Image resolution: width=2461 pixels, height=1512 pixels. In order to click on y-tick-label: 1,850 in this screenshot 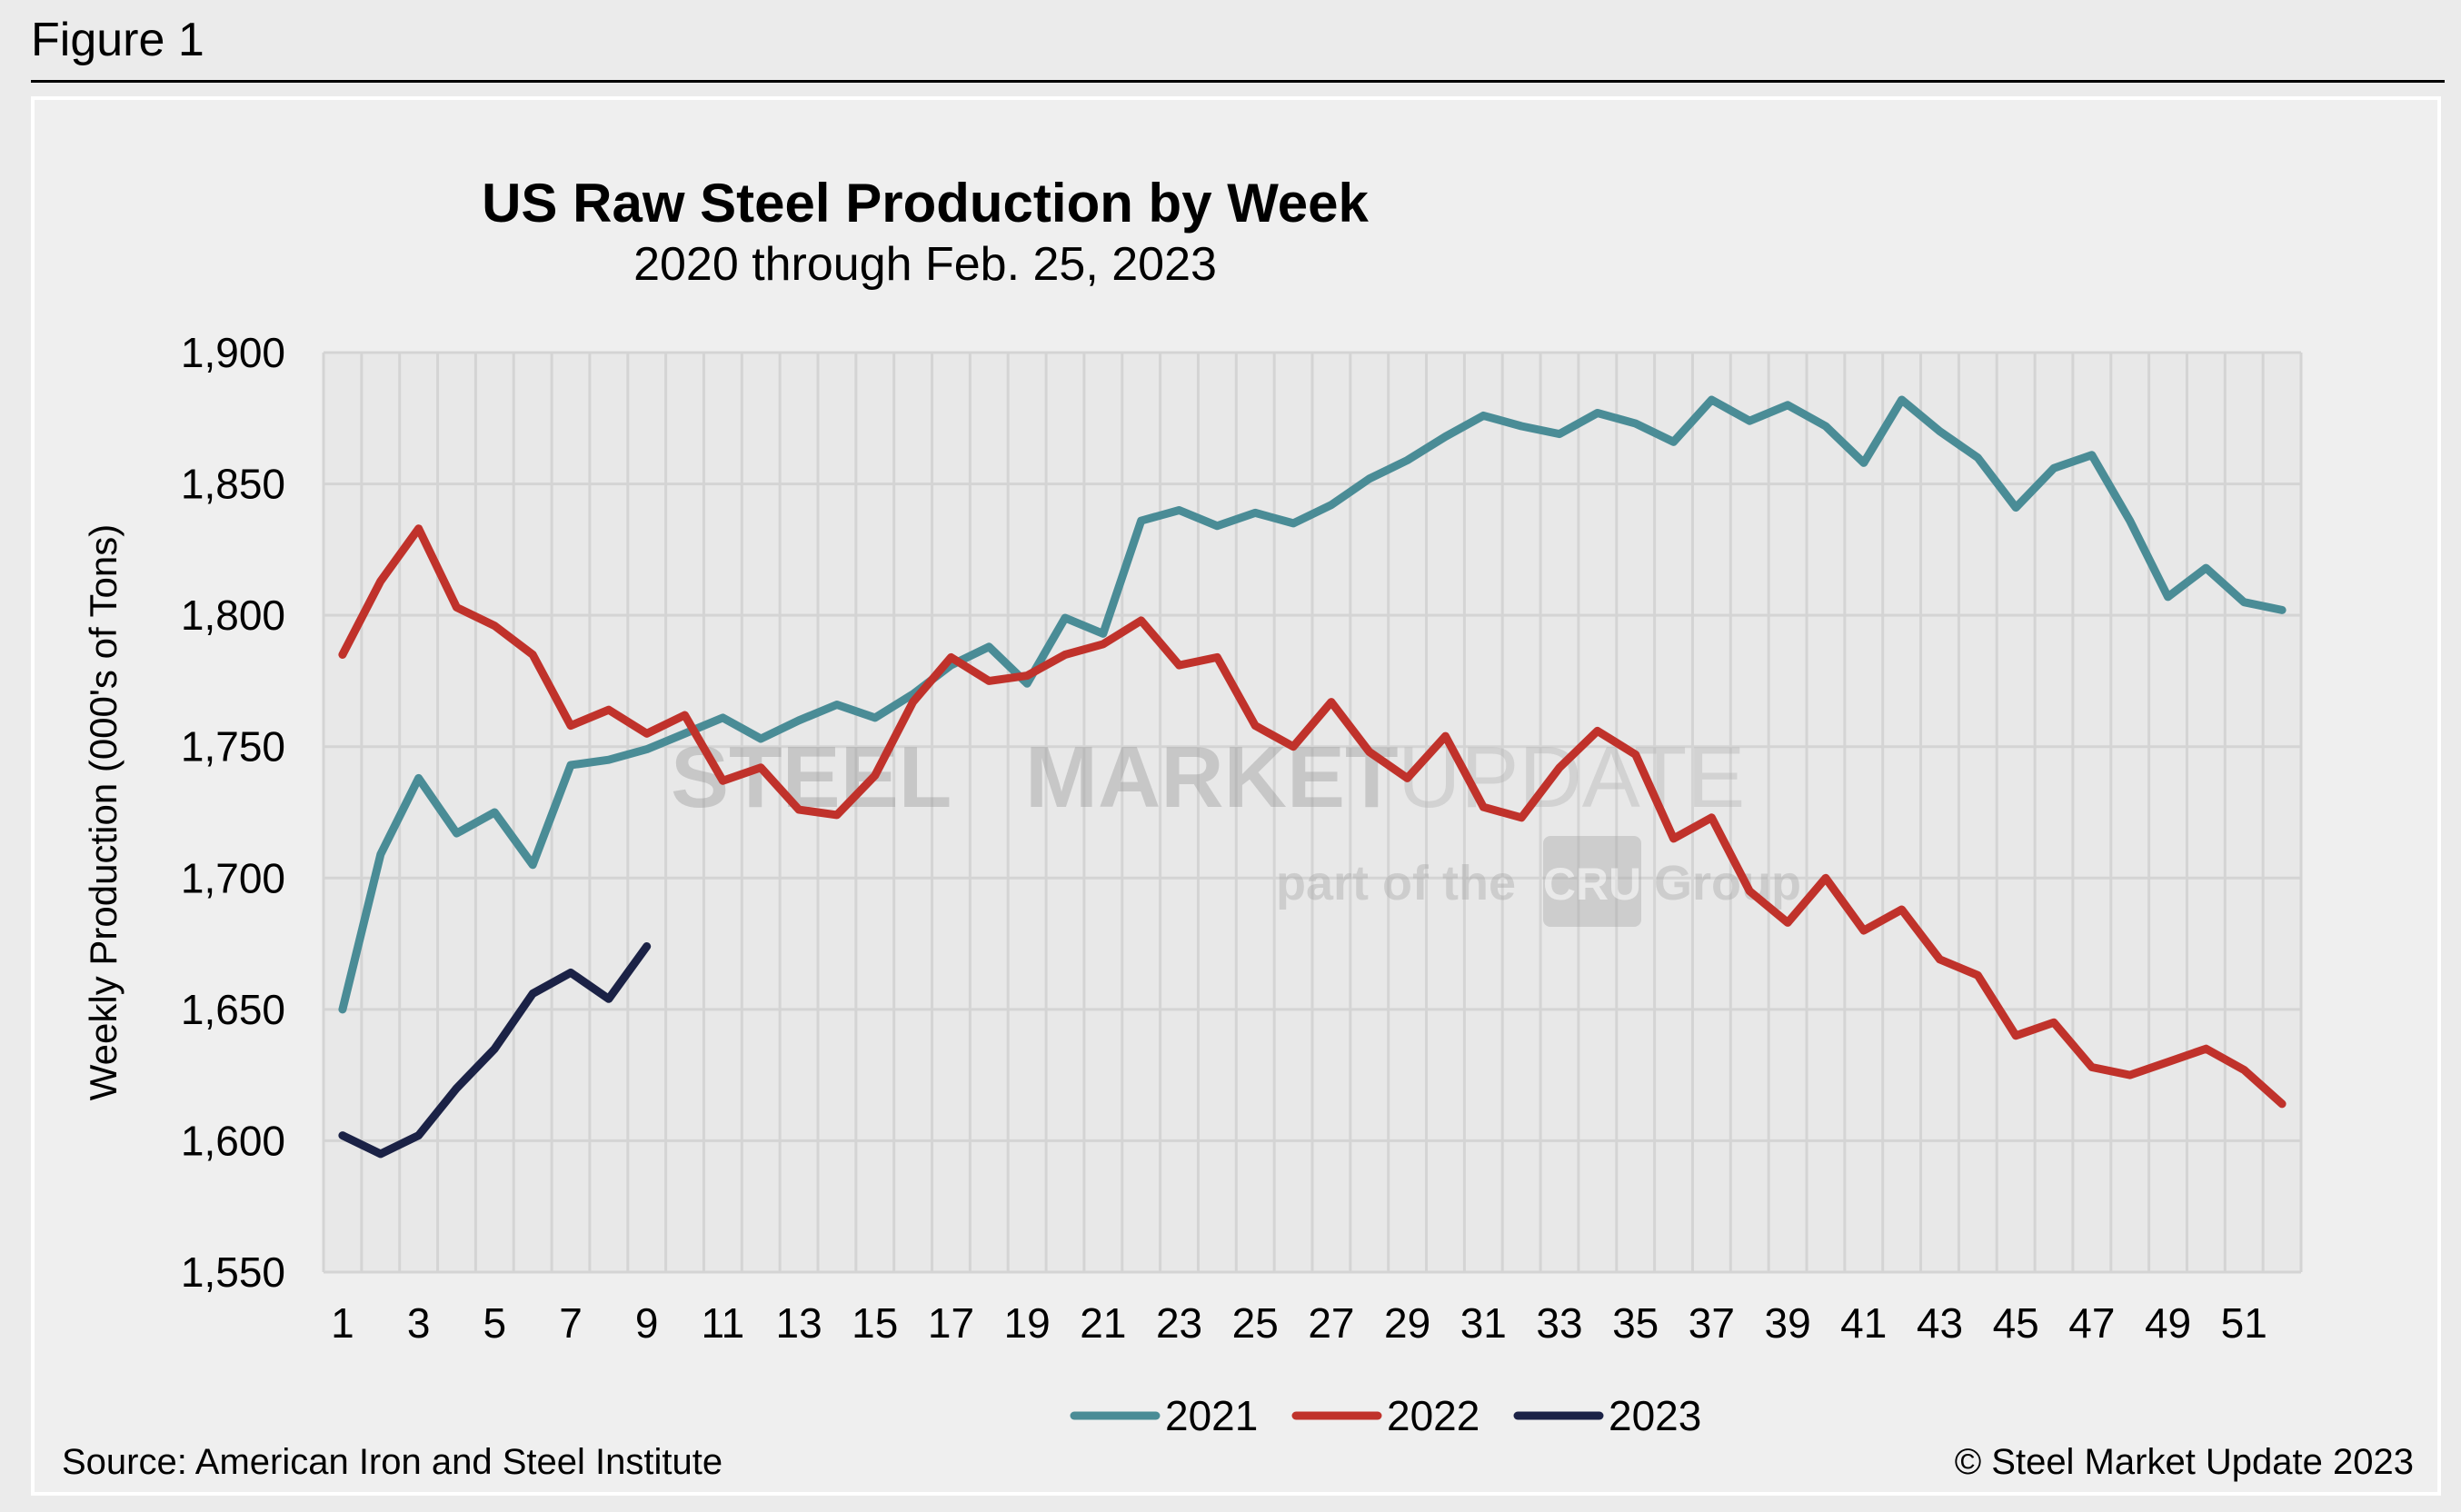, I will do `click(233, 484)`.